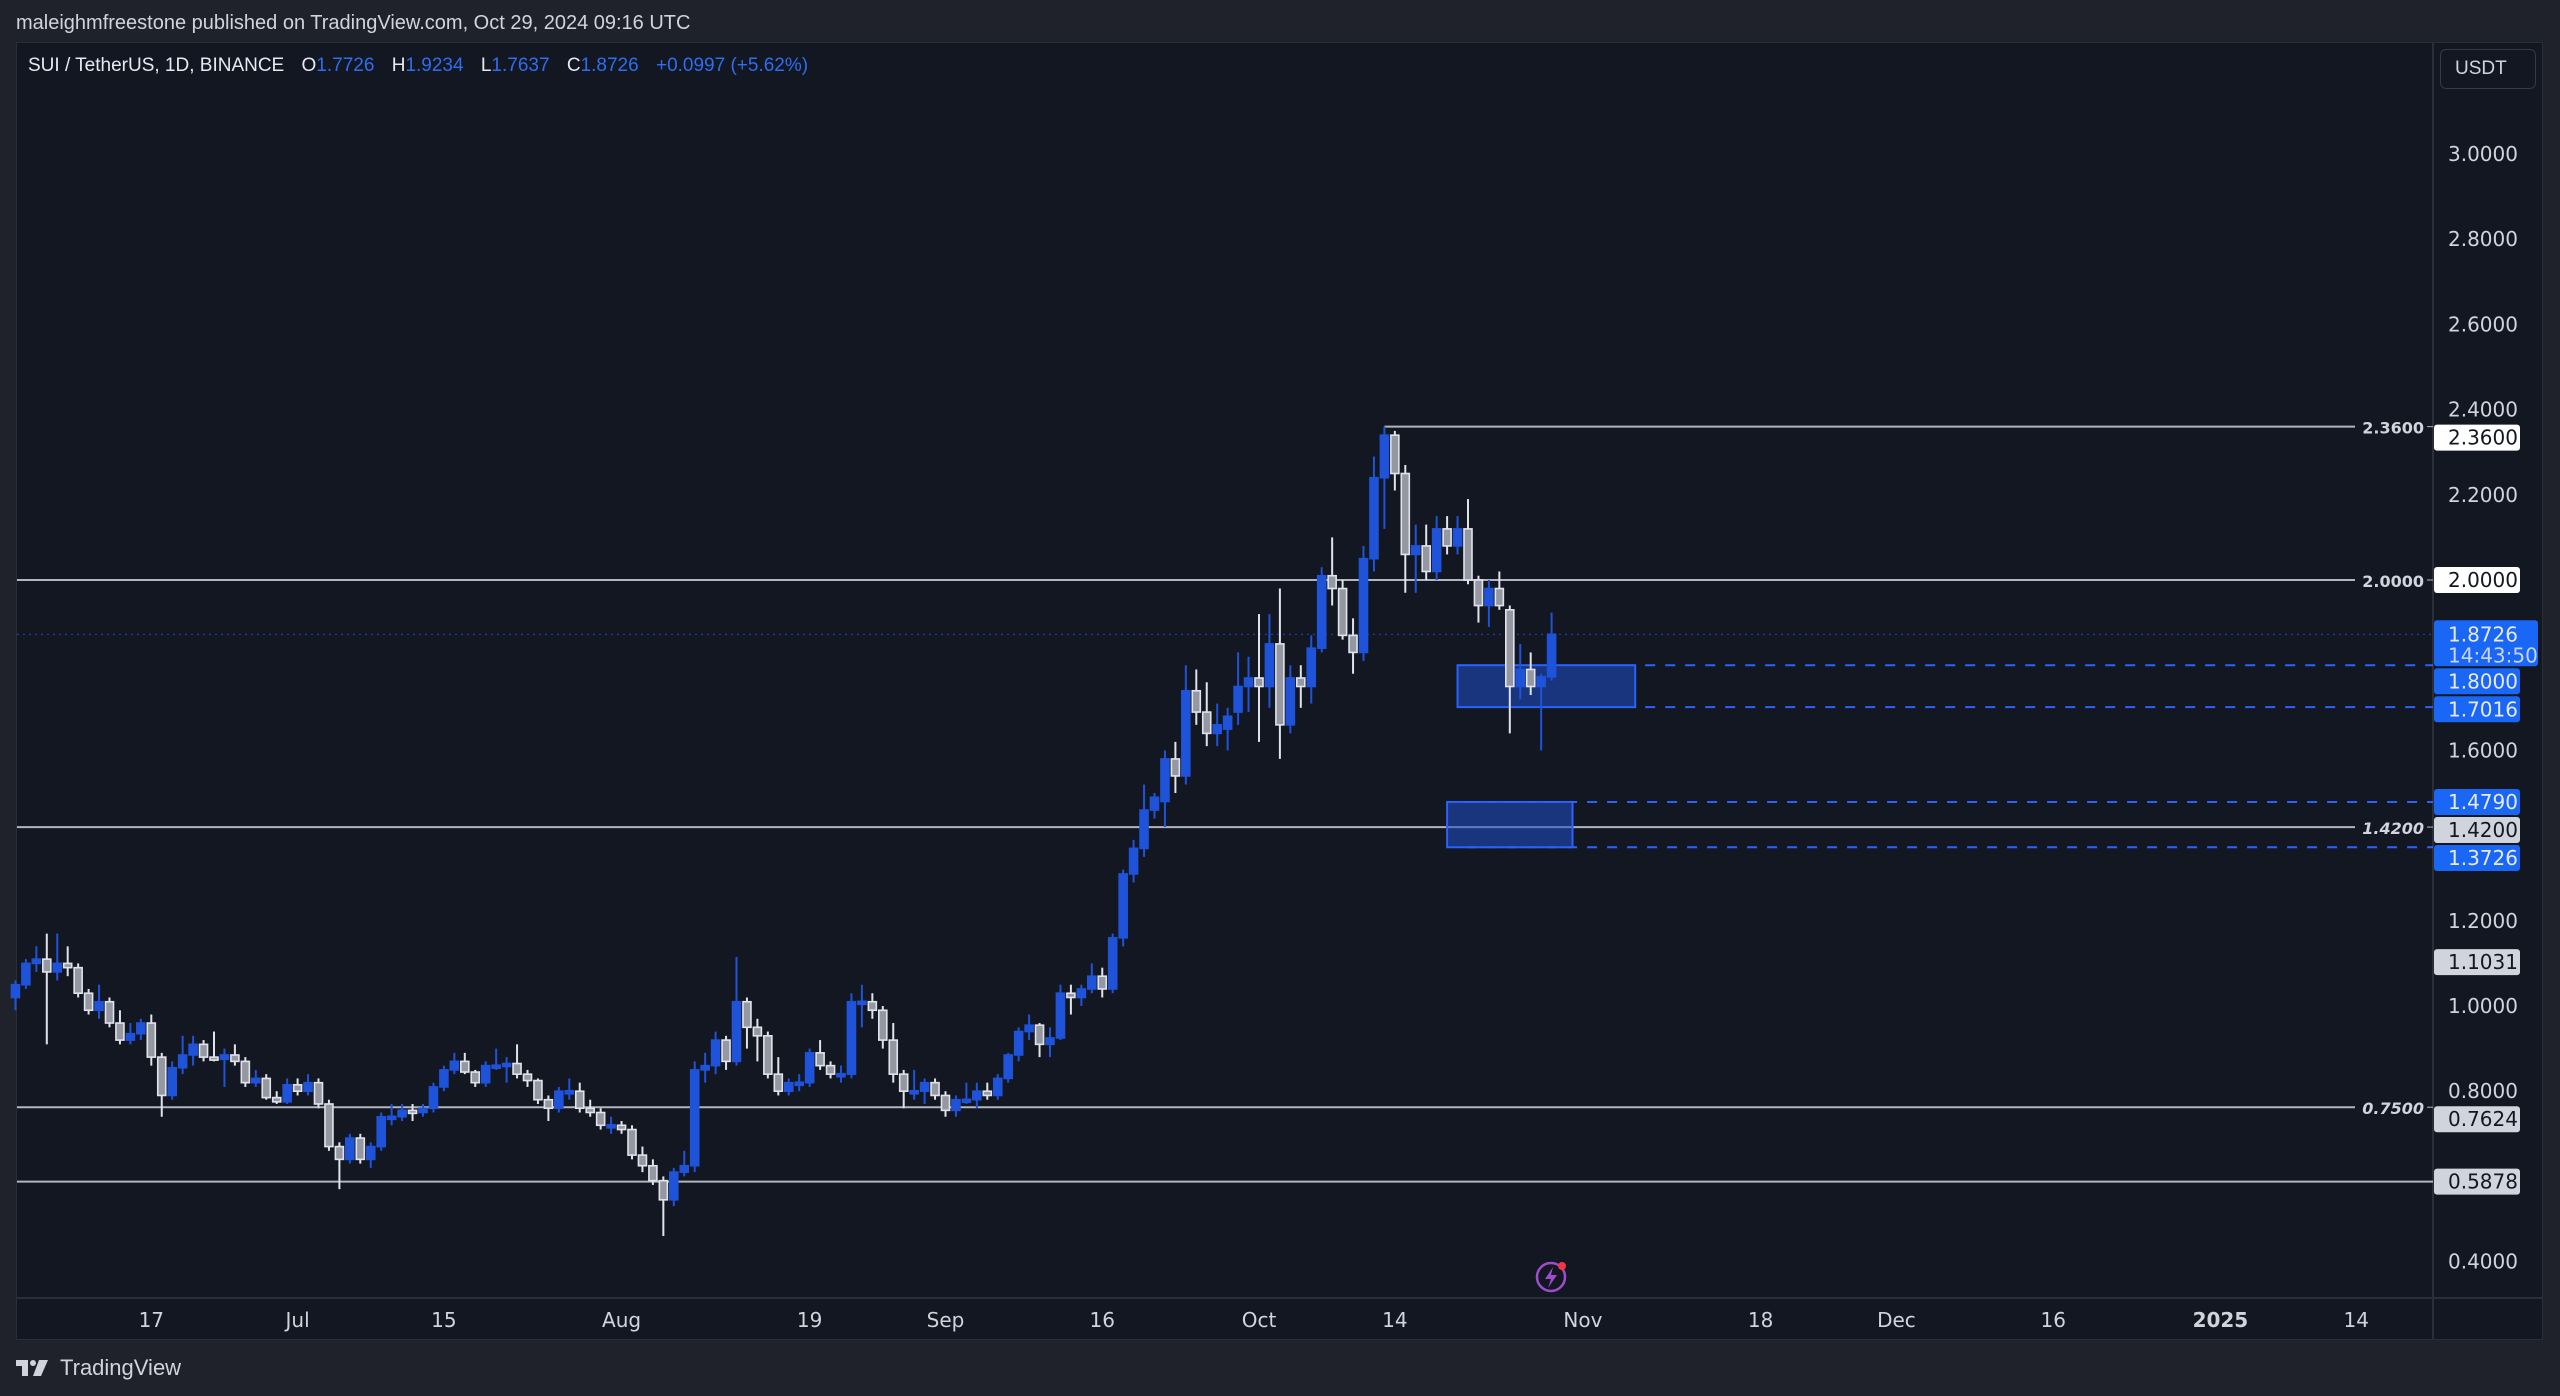 Image resolution: width=2560 pixels, height=1396 pixels. I want to click on symbol-title: SUI / TetherUS, 1D, BINANCE, so click(156, 65).